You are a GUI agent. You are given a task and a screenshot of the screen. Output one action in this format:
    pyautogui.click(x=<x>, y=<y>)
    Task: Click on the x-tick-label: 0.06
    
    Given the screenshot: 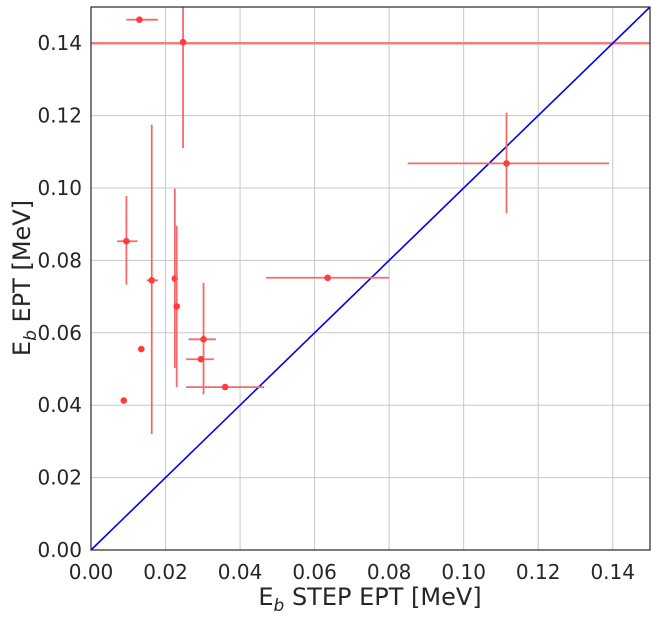 What is the action you would take?
    pyautogui.click(x=314, y=572)
    